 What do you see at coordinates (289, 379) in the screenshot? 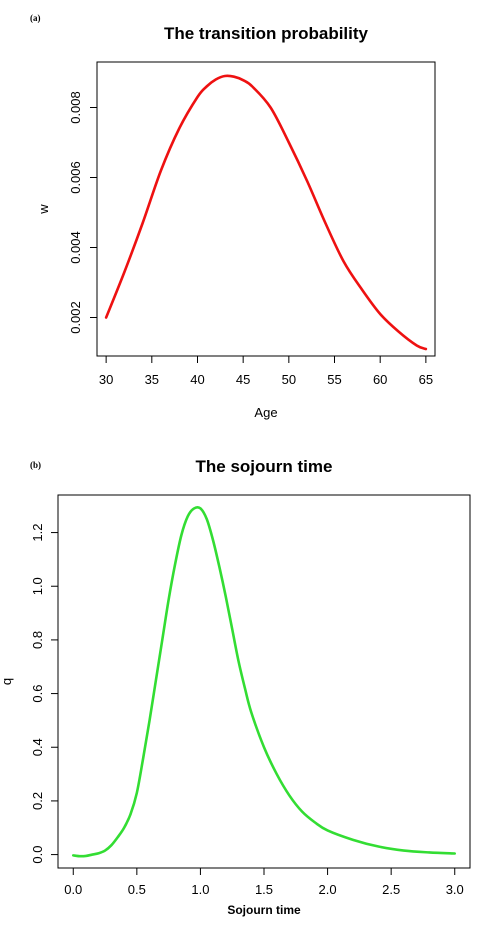
I see `chart-a-x-tick-label: 50` at bounding box center [289, 379].